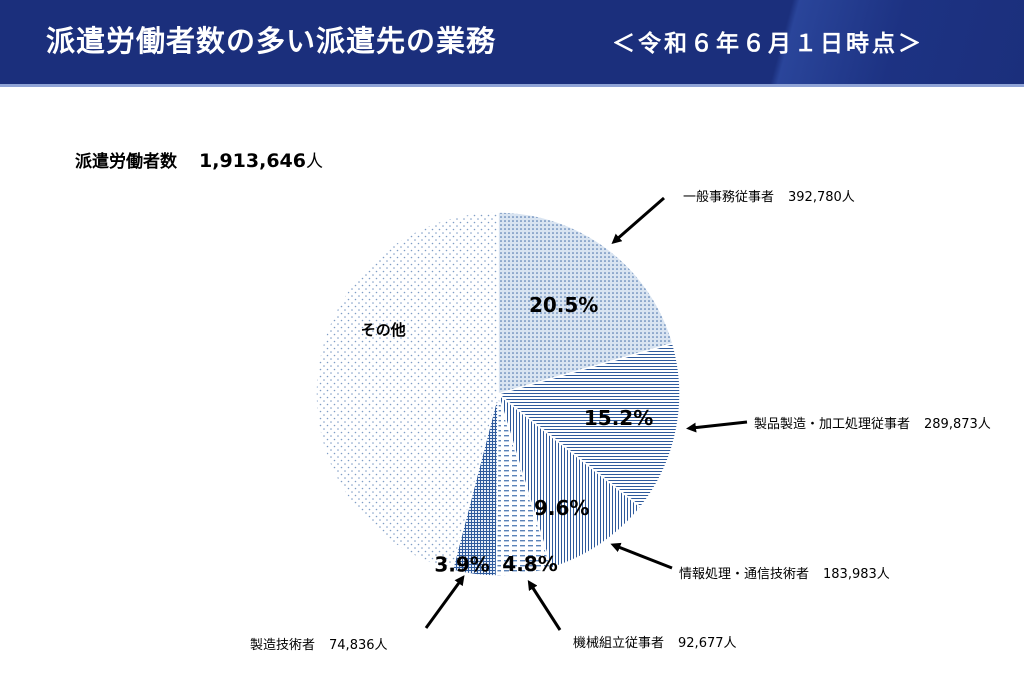 The width and height of the screenshot is (1024, 686). I want to click on slice-count: 74,836人, so click(358, 645).